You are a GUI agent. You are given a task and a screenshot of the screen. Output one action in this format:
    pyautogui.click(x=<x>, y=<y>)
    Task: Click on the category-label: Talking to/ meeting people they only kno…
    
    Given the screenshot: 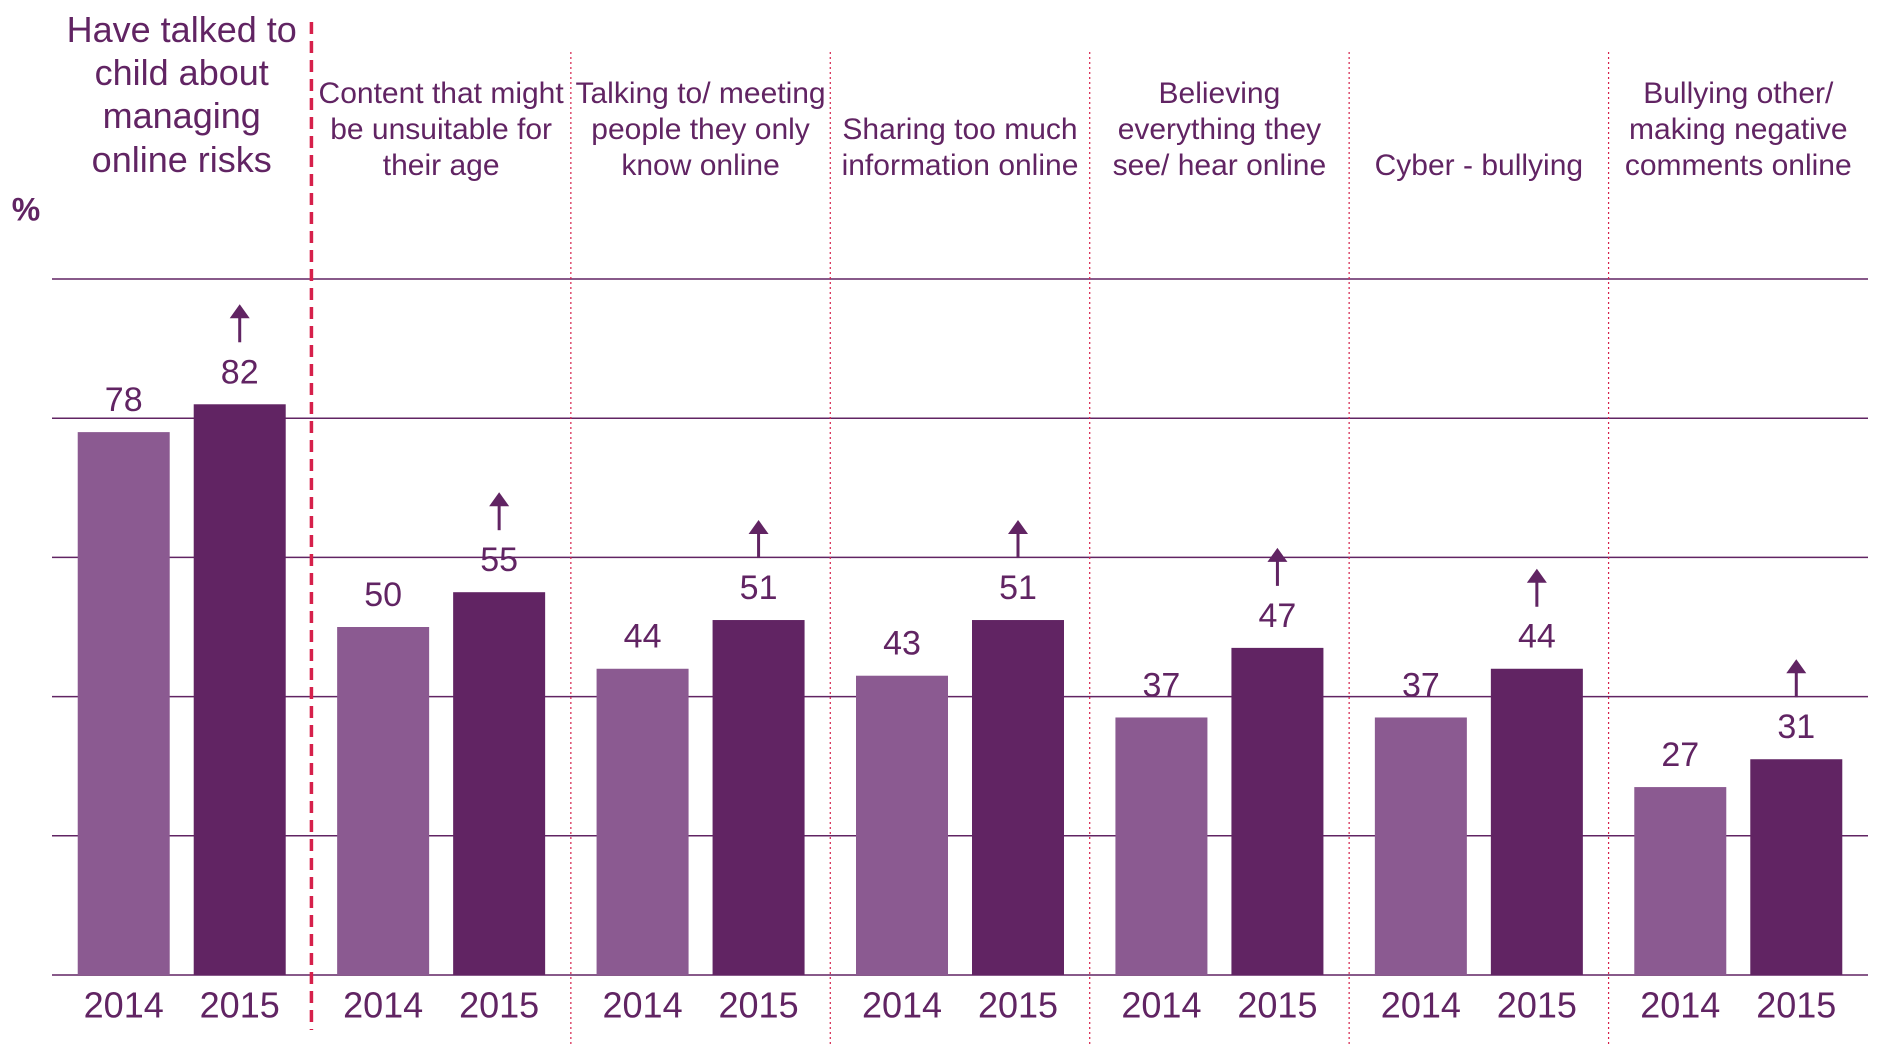 What is the action you would take?
    pyautogui.click(x=700, y=129)
    